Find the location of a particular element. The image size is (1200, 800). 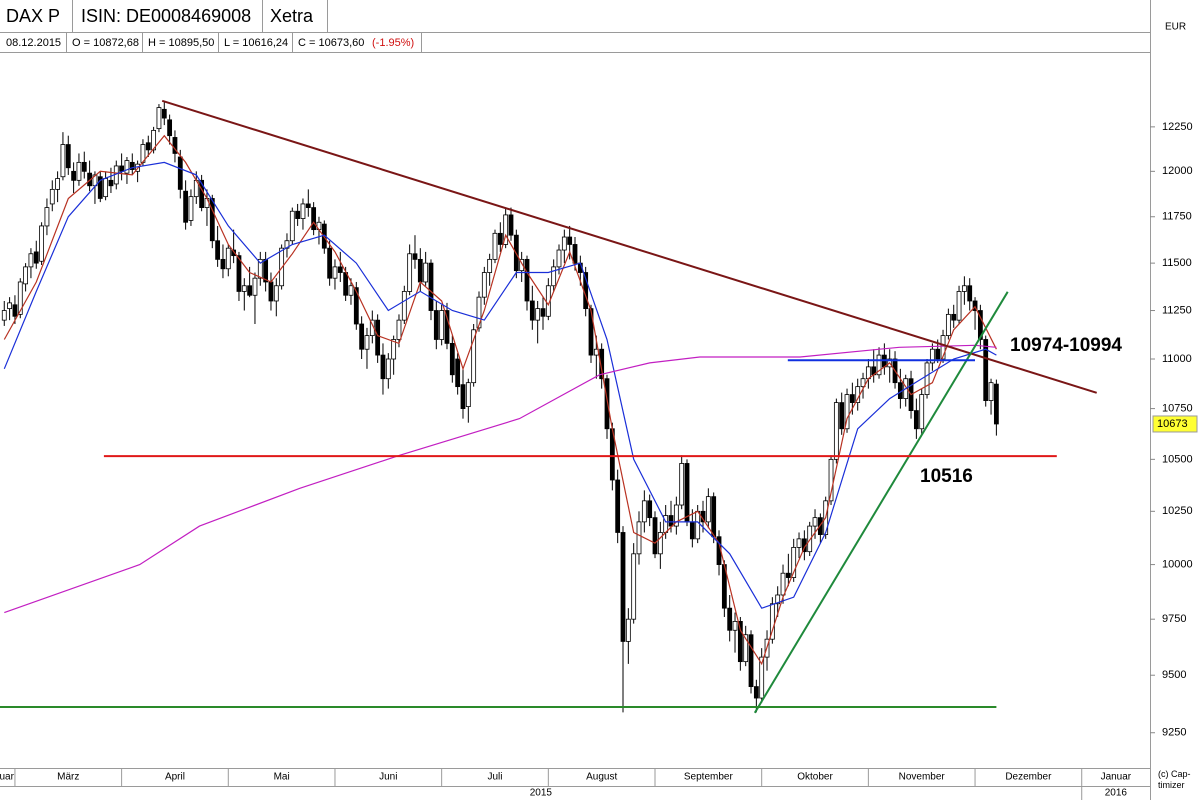

credit-box: (c) Cap-timizer is located at coordinates (1174, 779).